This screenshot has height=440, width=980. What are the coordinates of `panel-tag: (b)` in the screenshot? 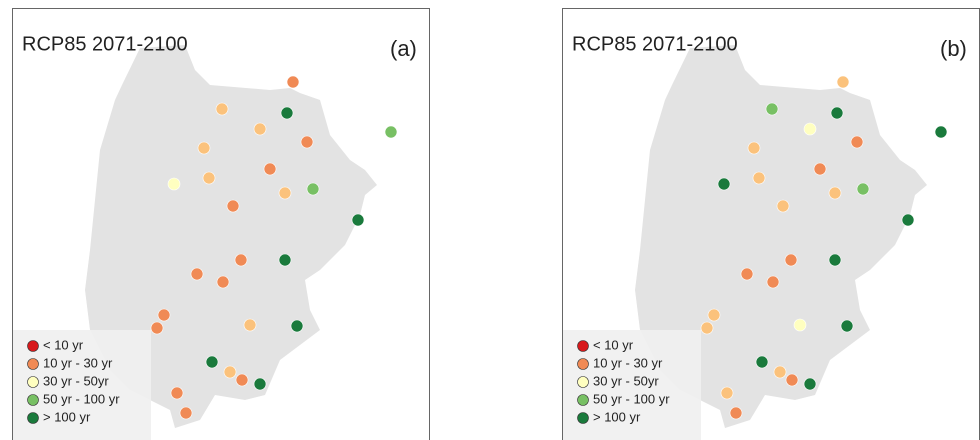 It's located at (953, 48).